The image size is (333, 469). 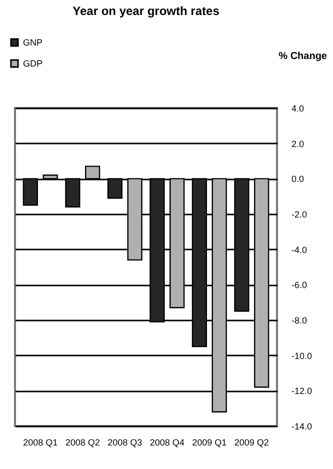 I want to click on x-tick-label: 2009 Q2, so click(x=251, y=443).